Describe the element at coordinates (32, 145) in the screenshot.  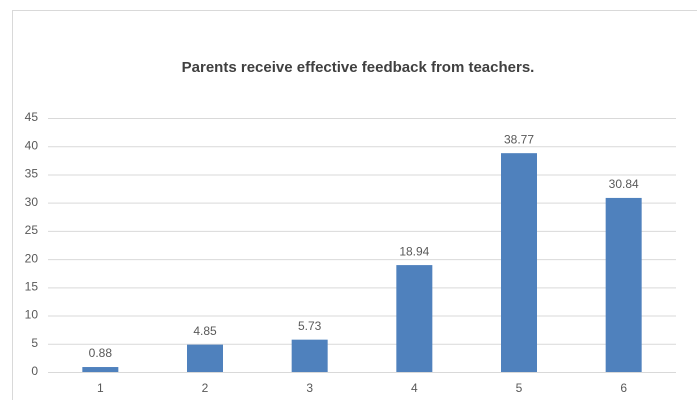
I see `y-tick-label: 40` at that location.